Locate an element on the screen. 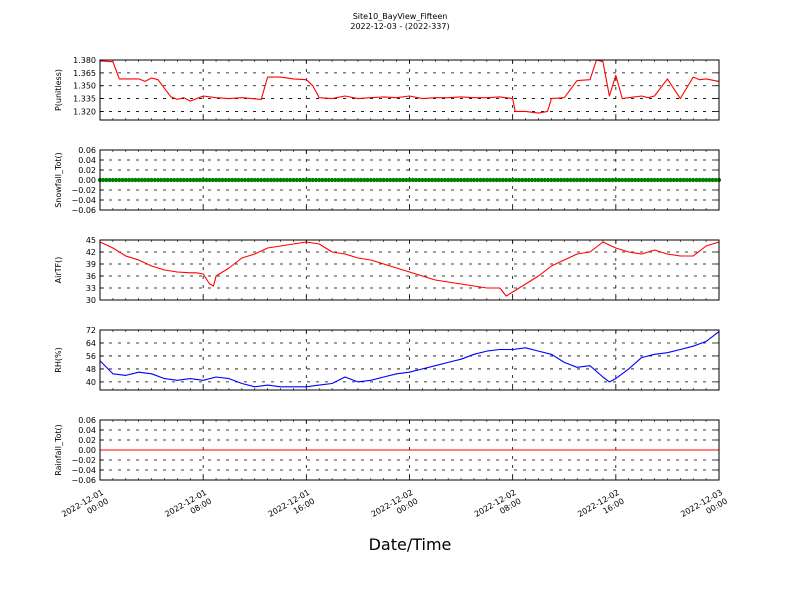 The height and width of the screenshot is (600, 800). y-tick-label: 72 is located at coordinates (91, 330).